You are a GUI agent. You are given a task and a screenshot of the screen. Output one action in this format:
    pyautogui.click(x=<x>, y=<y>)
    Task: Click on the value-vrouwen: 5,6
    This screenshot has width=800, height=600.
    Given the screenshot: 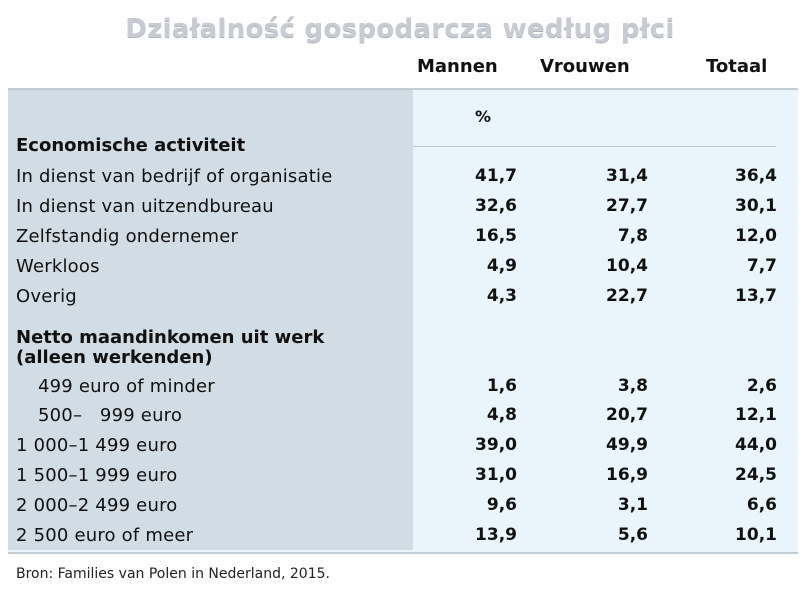 What is the action you would take?
    pyautogui.click(x=632, y=535)
    